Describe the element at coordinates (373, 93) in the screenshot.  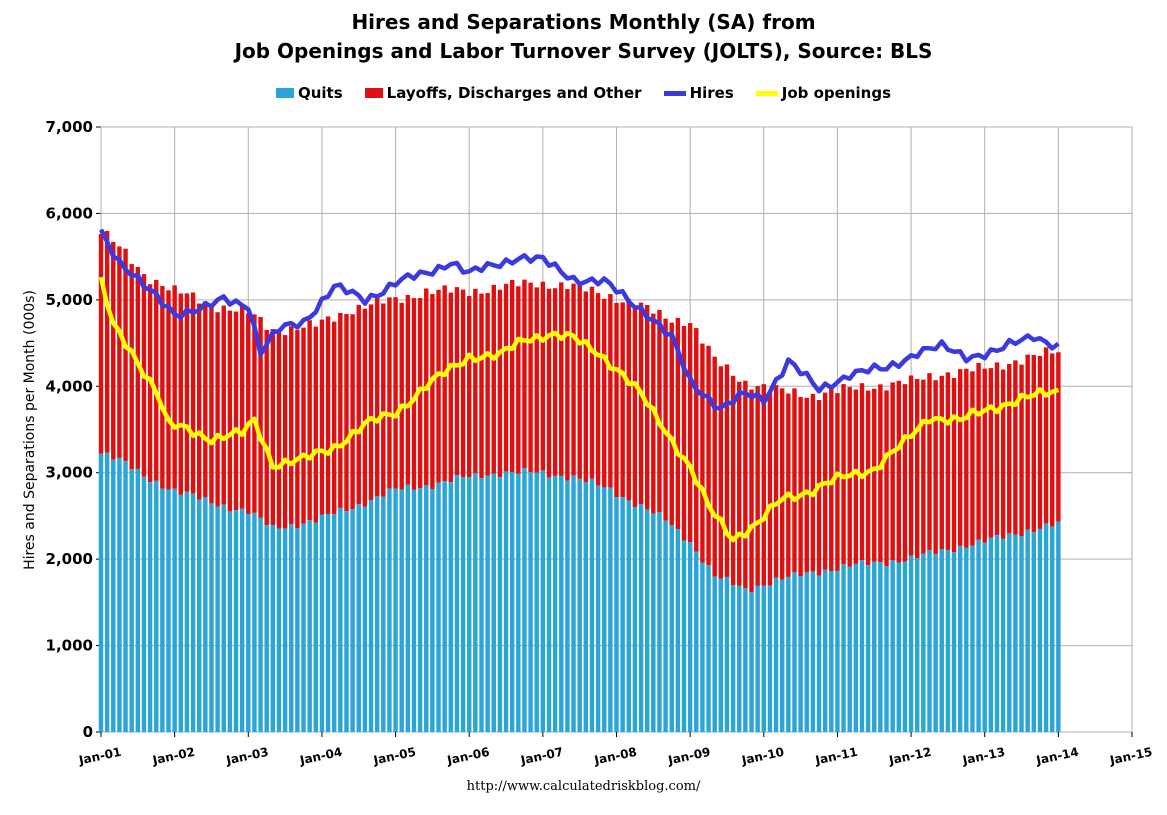
I see `legend-swatch-layoffs` at that location.